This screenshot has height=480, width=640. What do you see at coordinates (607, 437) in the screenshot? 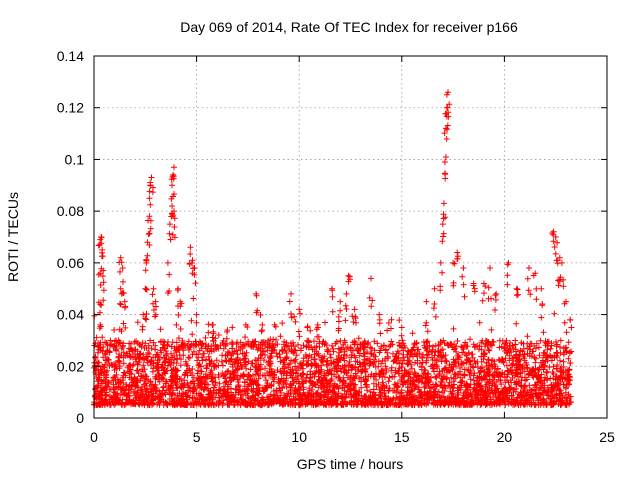
I see `x-tick-label: 25` at bounding box center [607, 437].